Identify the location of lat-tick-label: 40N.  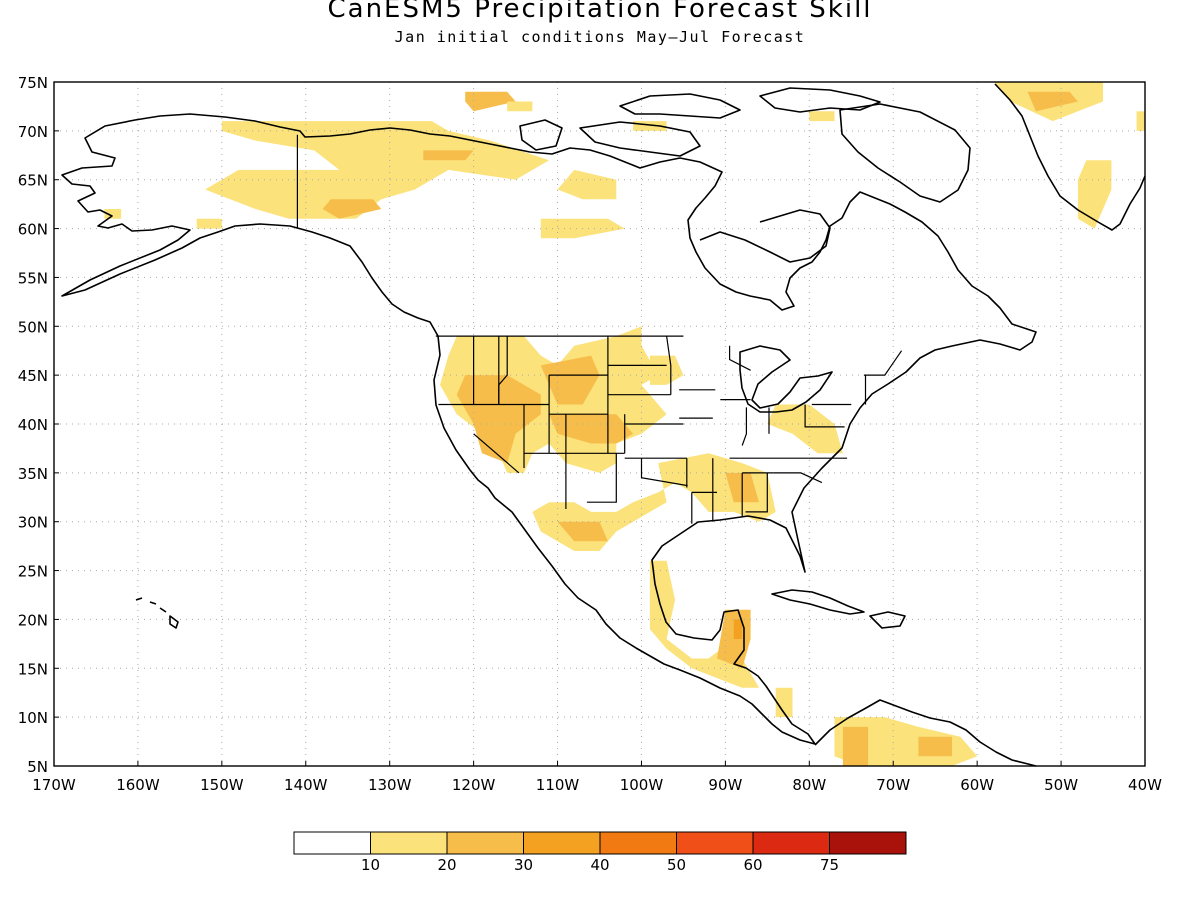
(33, 425).